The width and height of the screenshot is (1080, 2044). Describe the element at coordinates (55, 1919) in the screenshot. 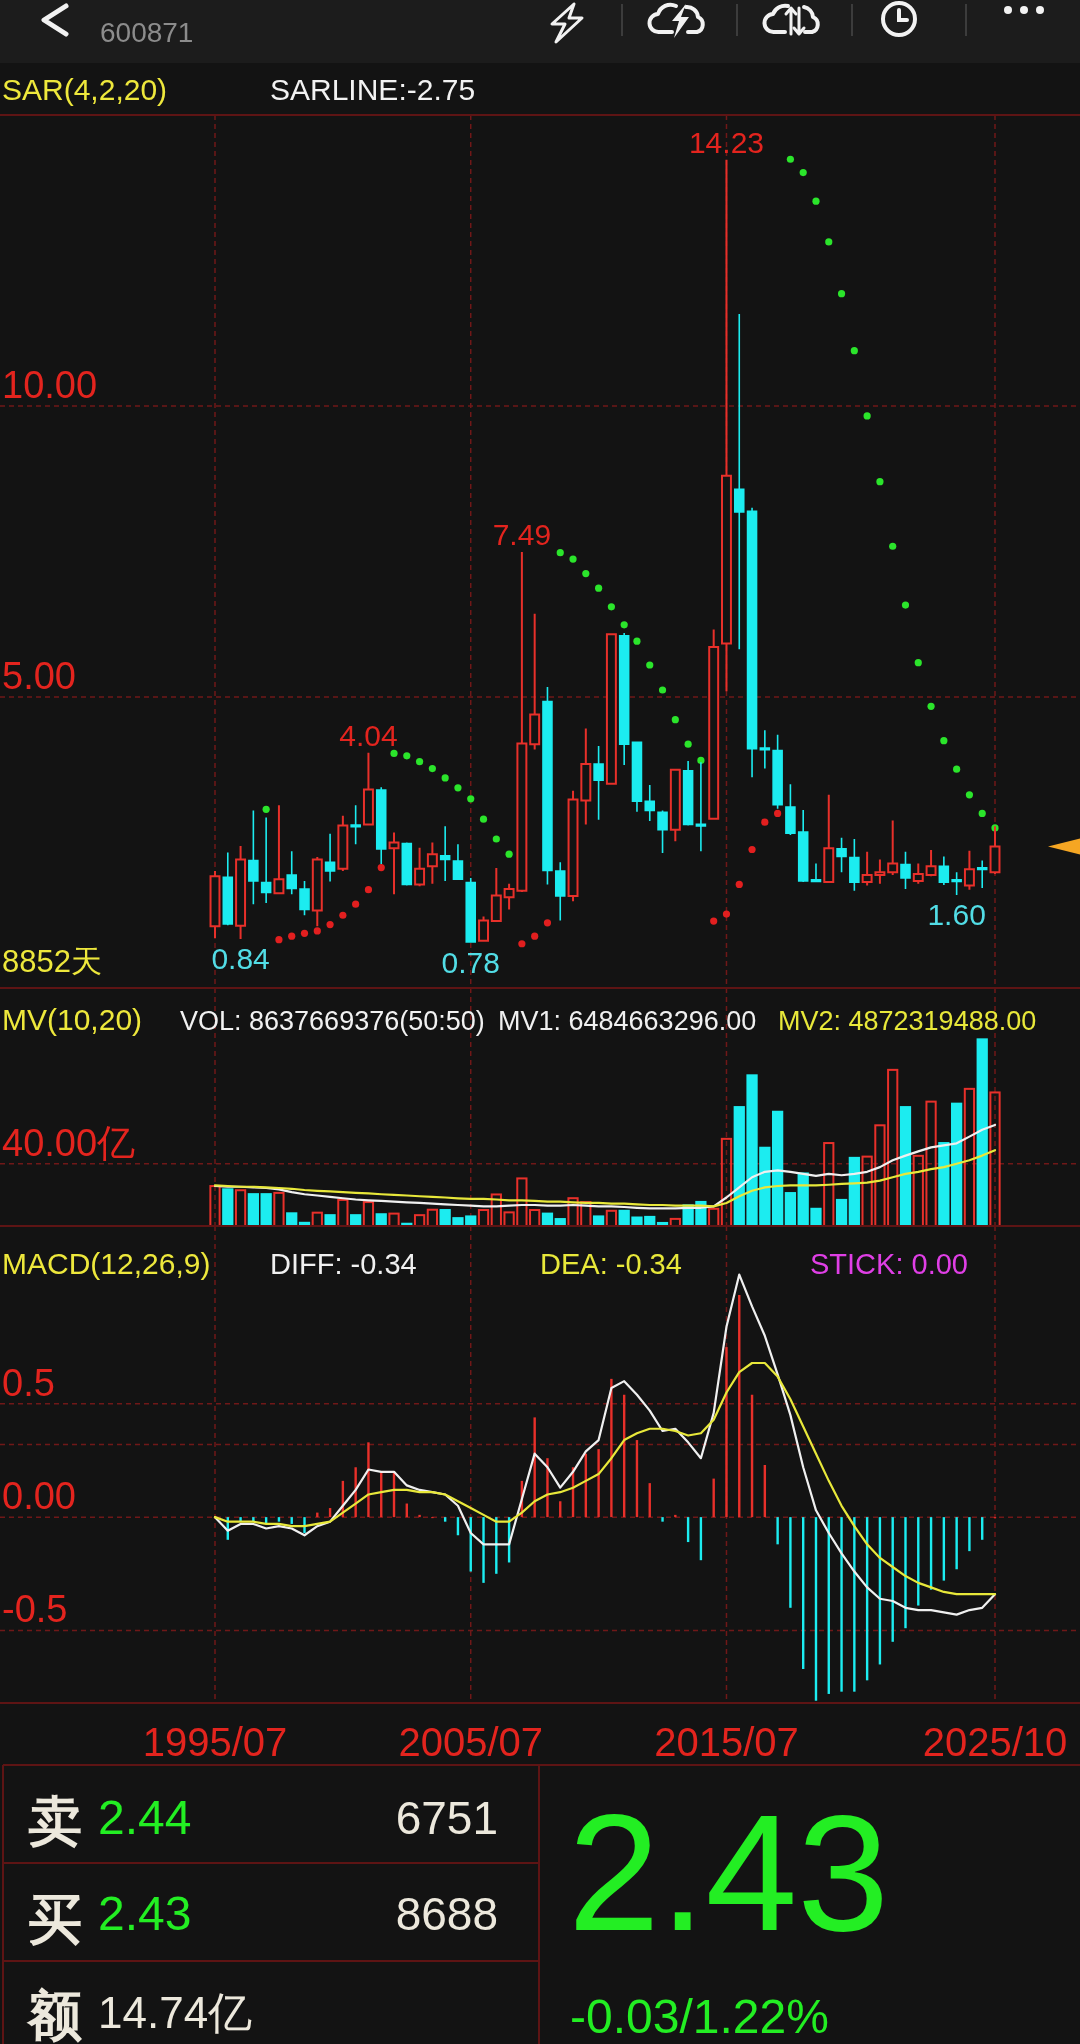

I see `text: 买` at that location.